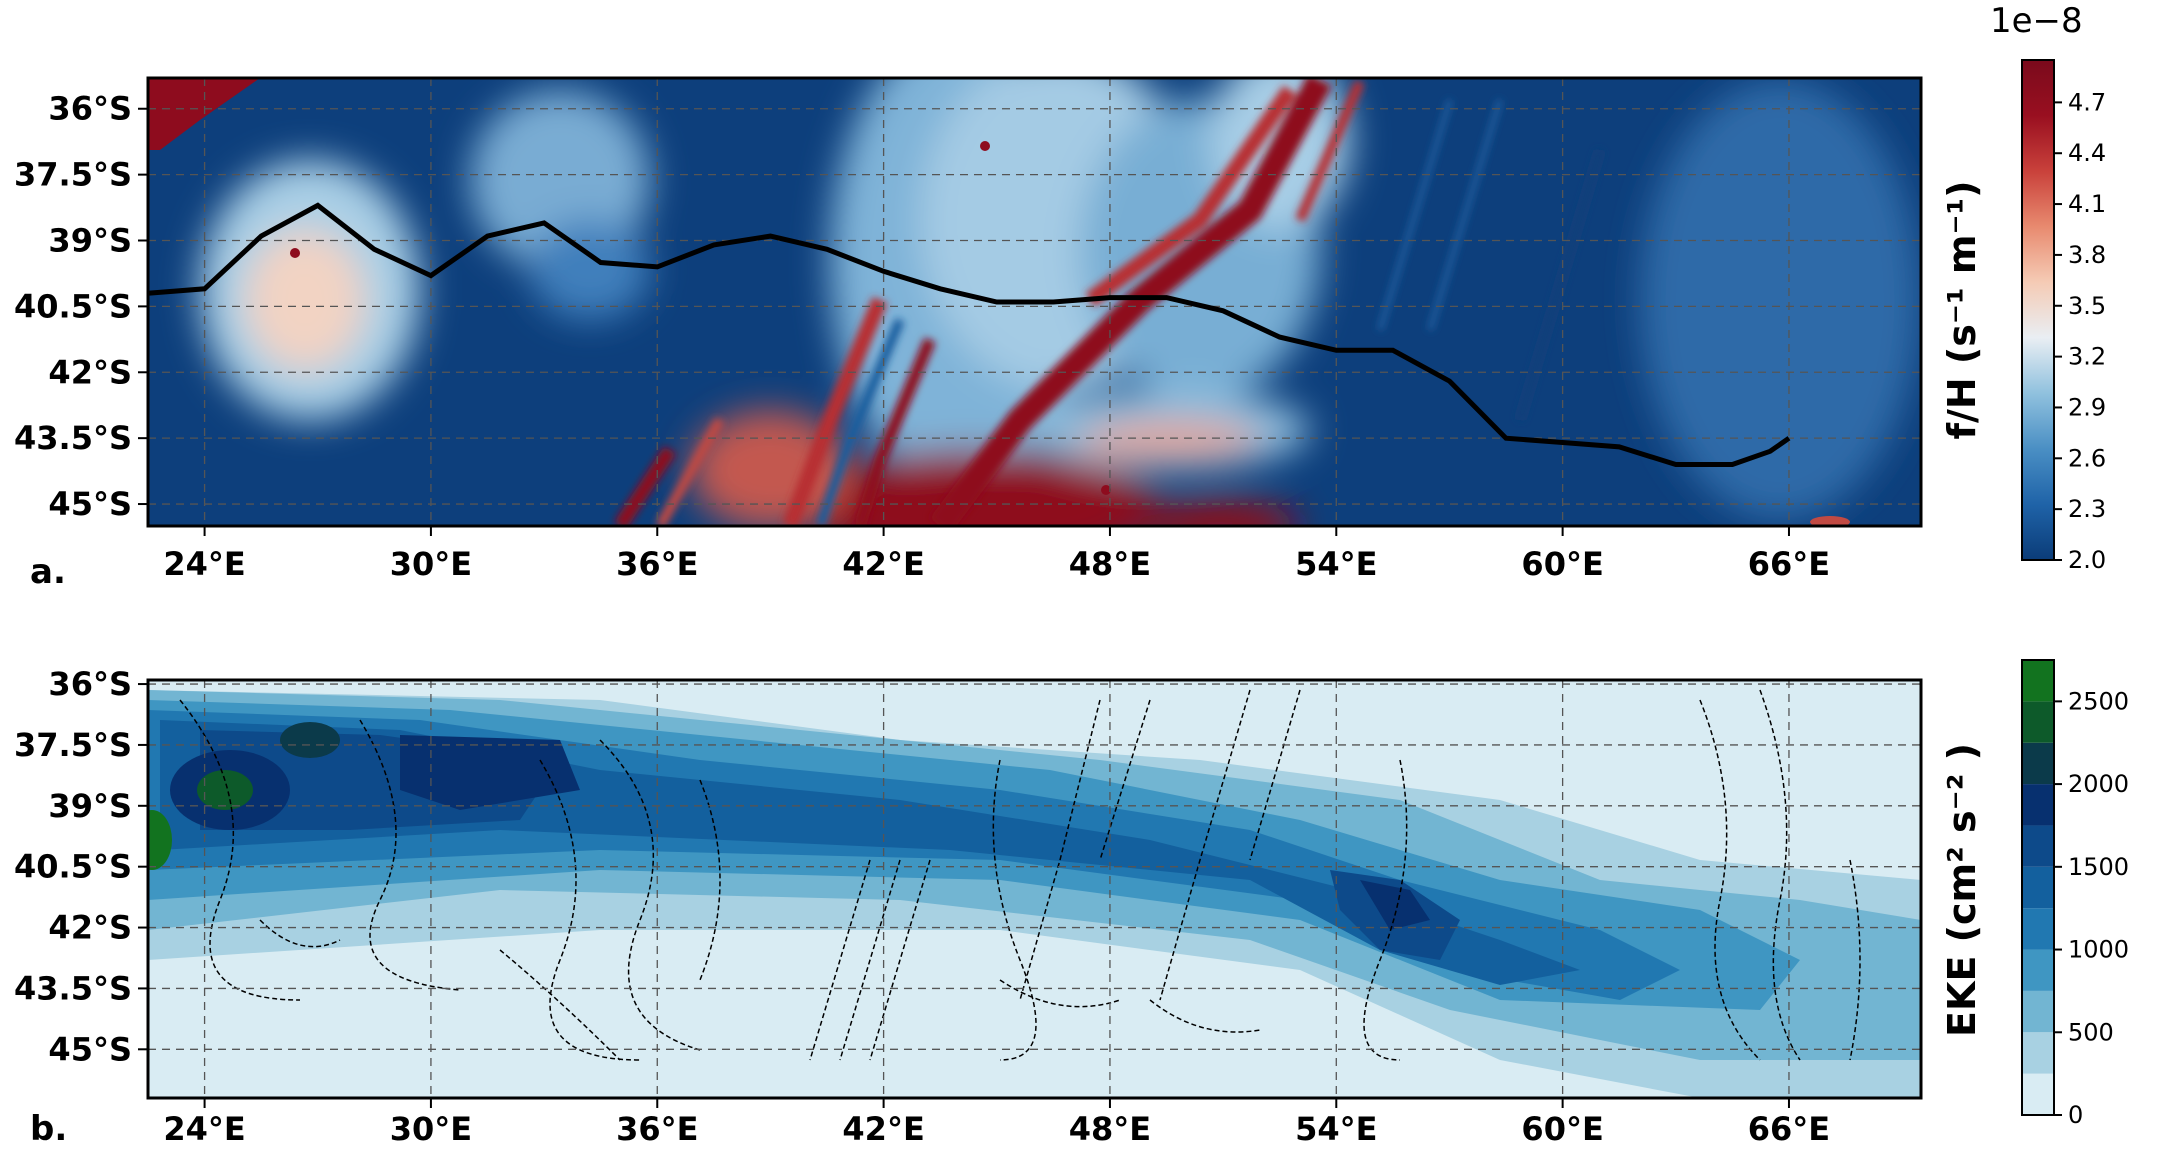 This screenshot has height=1150, width=2167. Describe the element at coordinates (2098, 867) in the screenshot. I see `panel-b-colorbar-tick-label: 1500` at that location.